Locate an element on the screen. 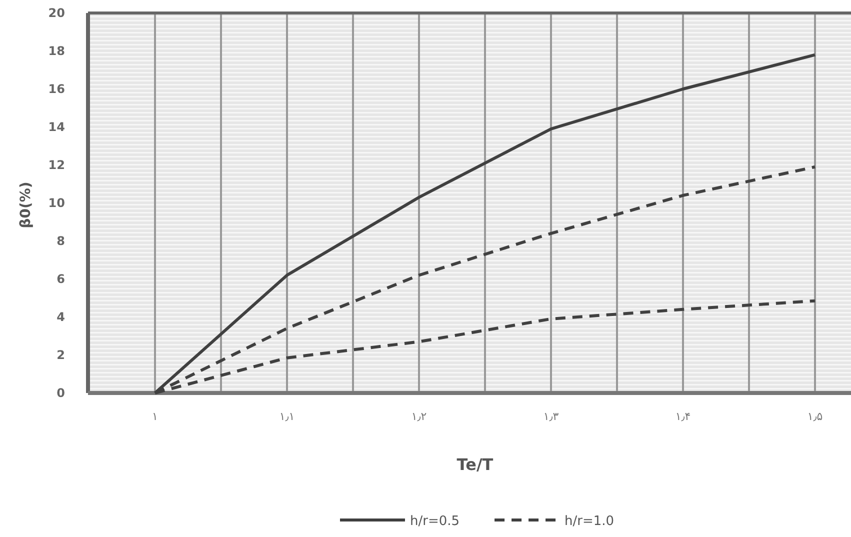 This screenshot has width=851, height=537. y-tick-label: 4 is located at coordinates (60, 317).